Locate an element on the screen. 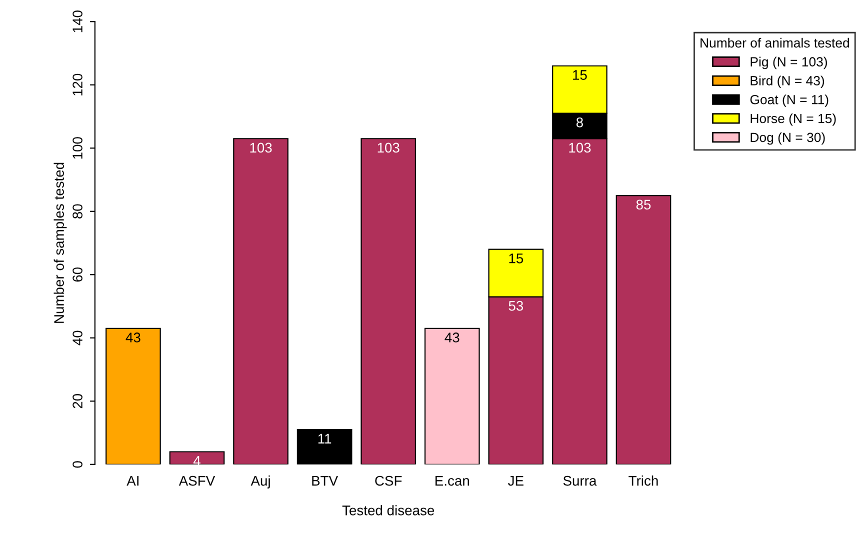 This screenshot has width=863, height=540. legend-label: Bird (N = 43) is located at coordinates (787, 82).